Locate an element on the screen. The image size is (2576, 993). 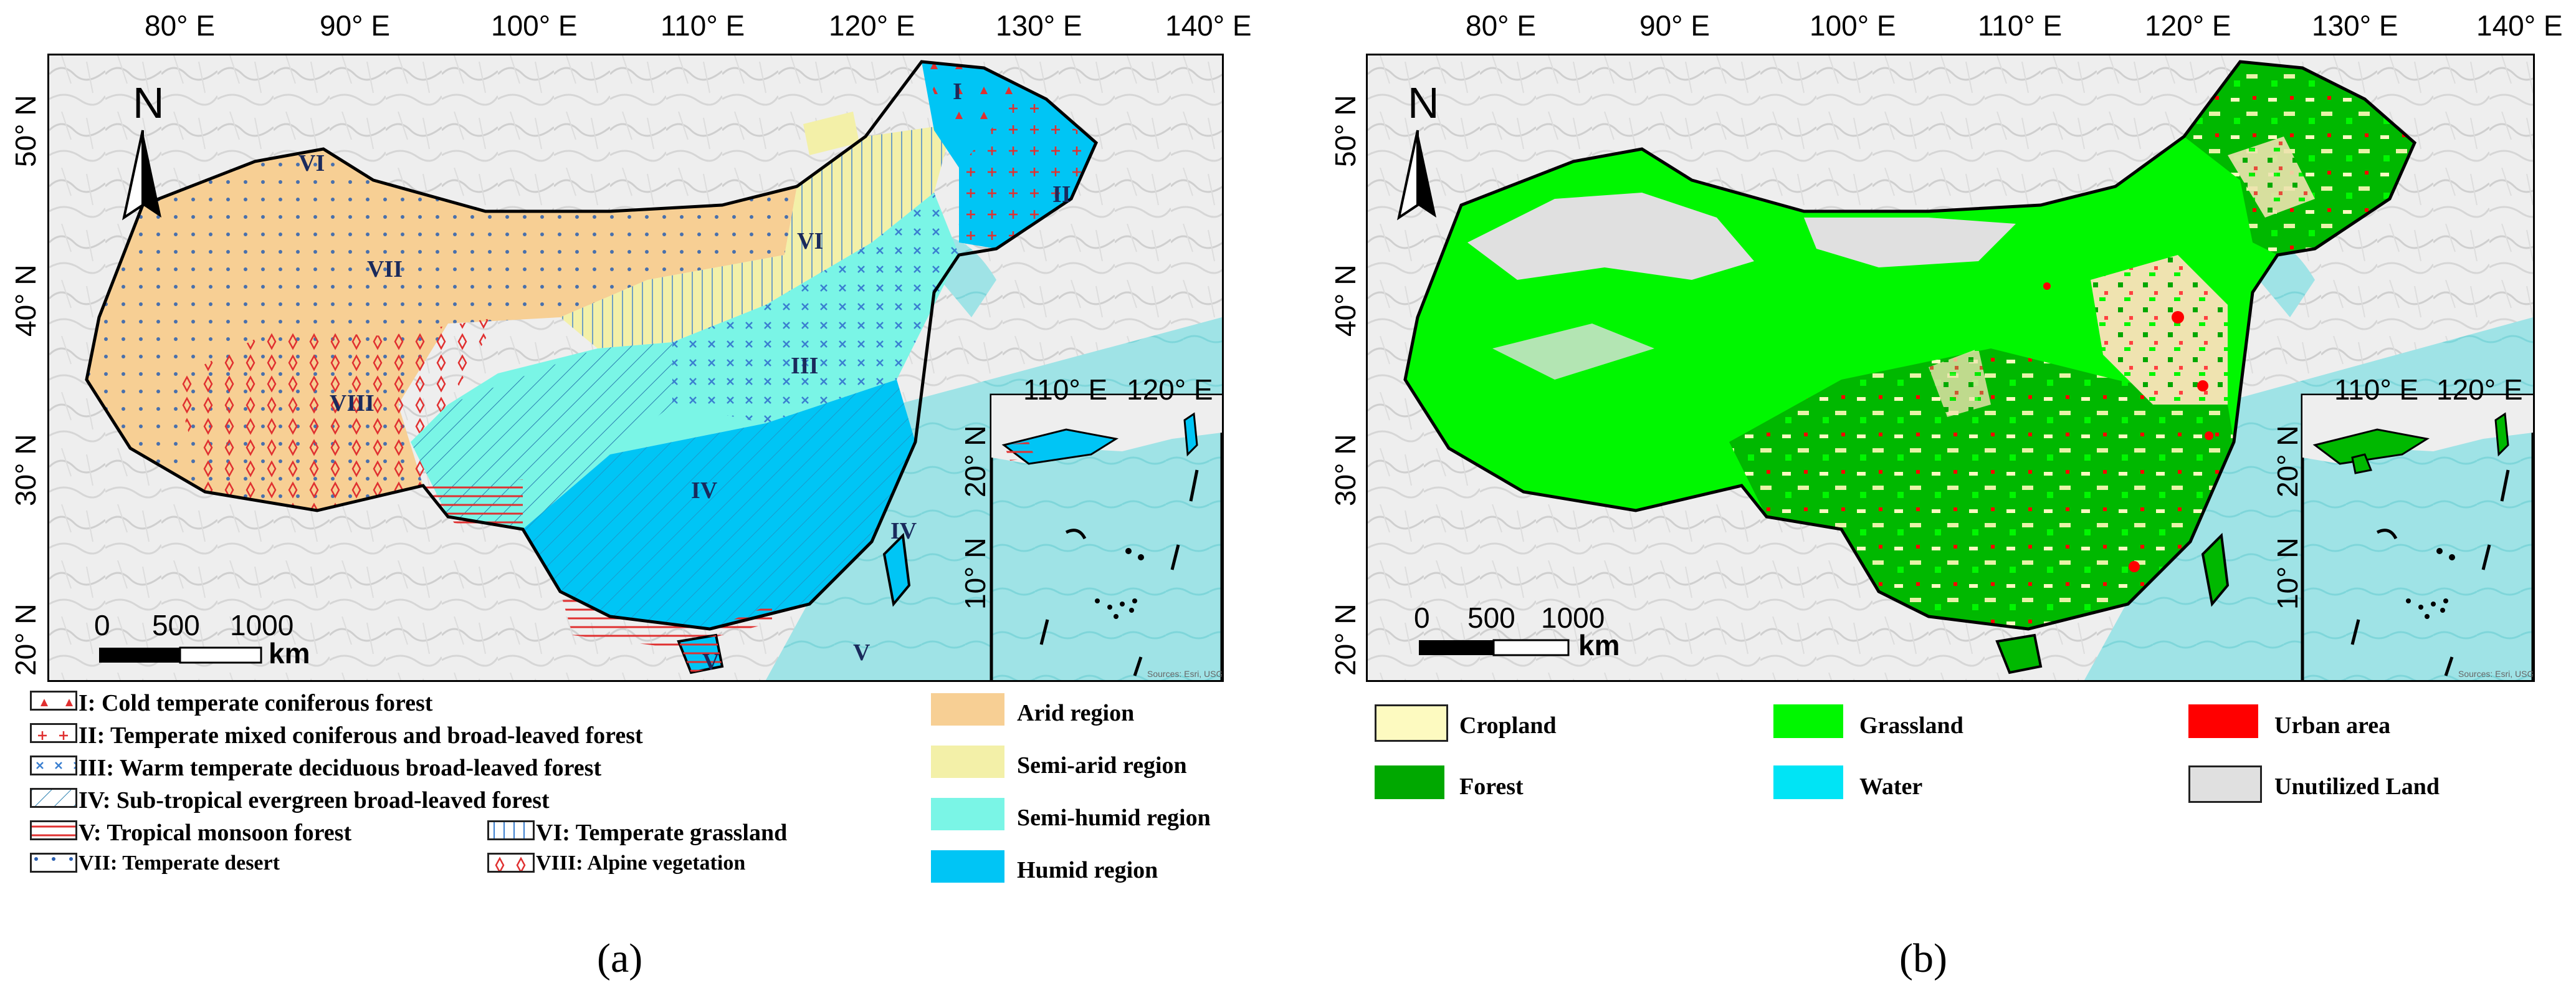
legend-swatch-dots is located at coordinates (53, 863).